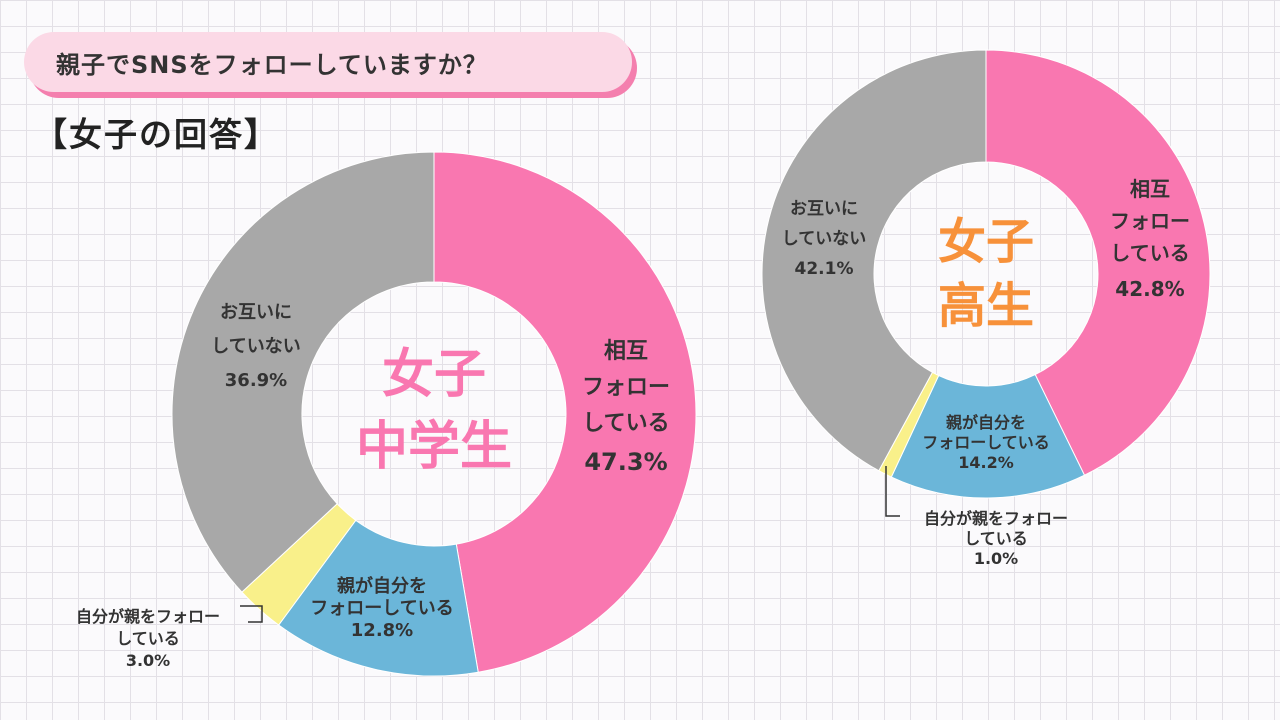 This screenshot has width=1280, height=720. Describe the element at coordinates (148, 660) in the screenshot. I see `slice-value-self-follows: 3.0%` at that location.